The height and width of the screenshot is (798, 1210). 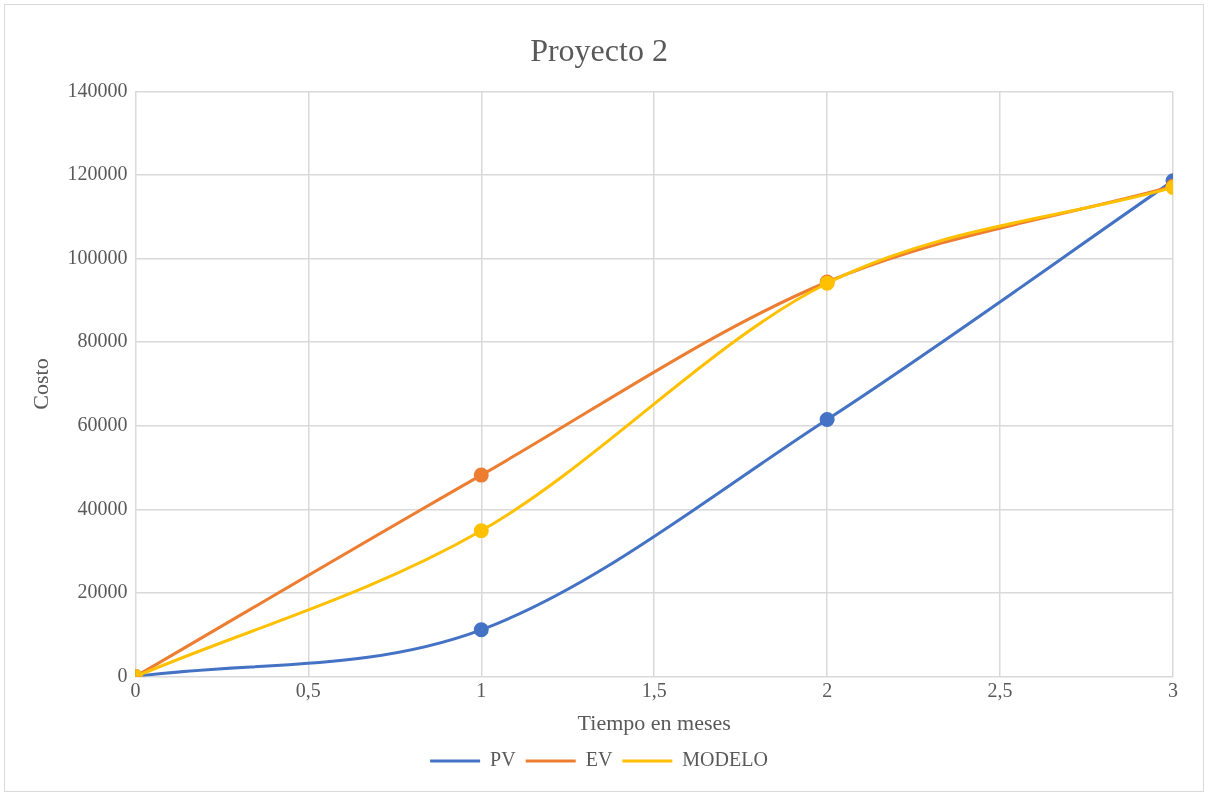 I want to click on chart-title: Proyecto 2, so click(x=599, y=49).